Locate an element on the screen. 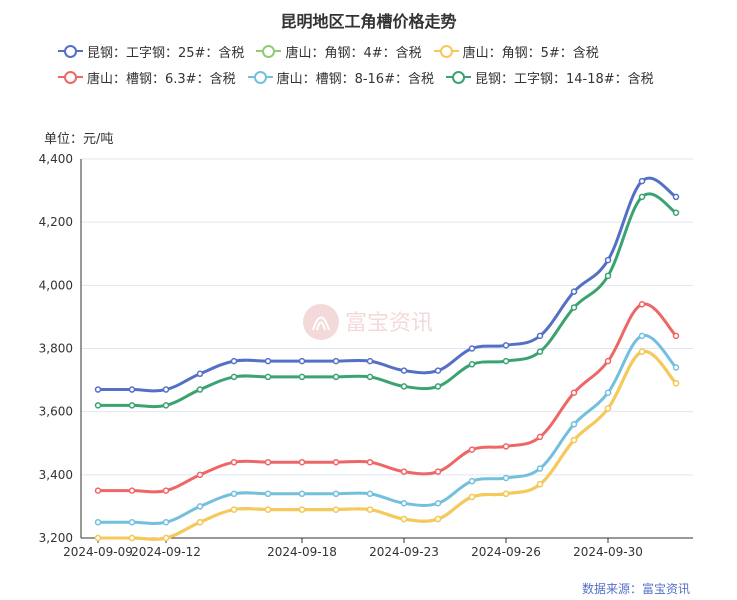 This screenshot has width=737, height=600. legend-item-series-2: 唐山：角钢：4#：含税 is located at coordinates (339, 51).